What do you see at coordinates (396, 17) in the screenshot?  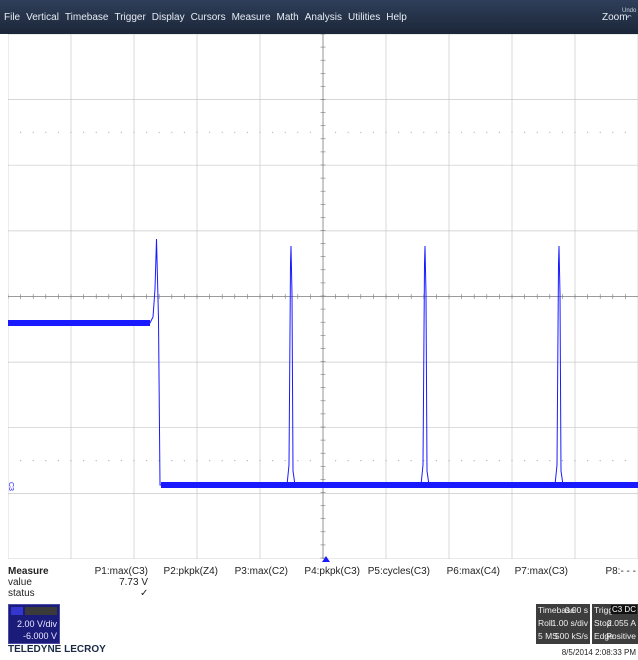 I see `menu-help: Help` at bounding box center [396, 17].